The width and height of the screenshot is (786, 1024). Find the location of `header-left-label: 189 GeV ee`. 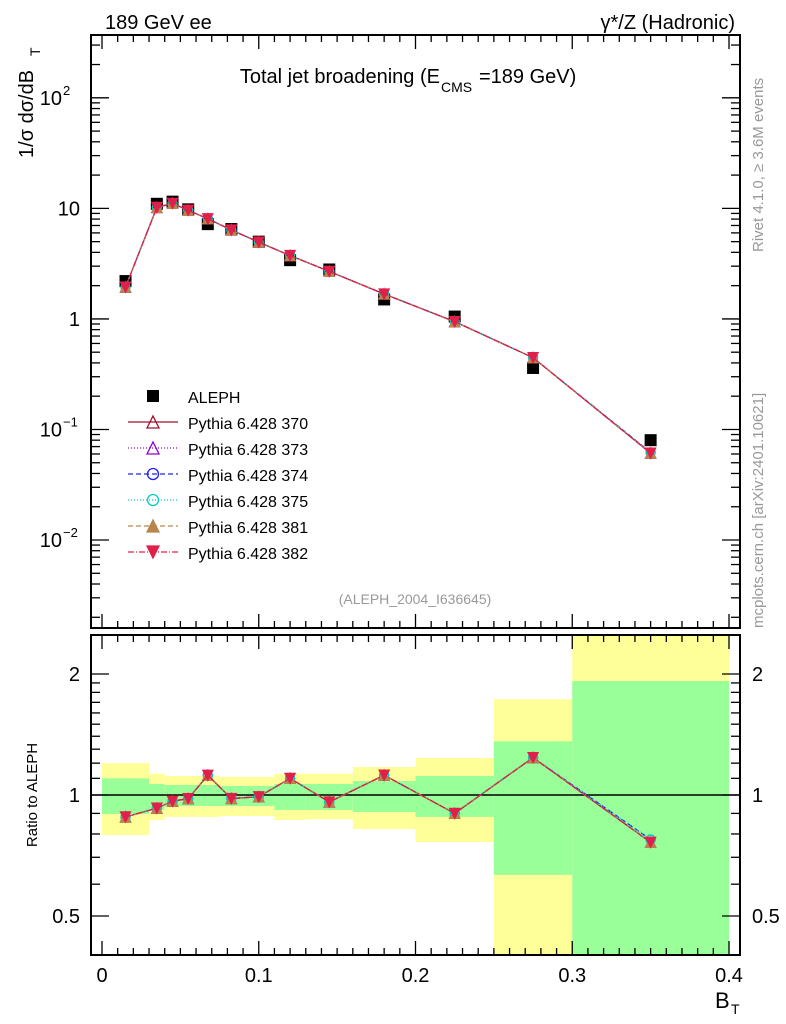

header-left-label: 189 GeV ee is located at coordinates (158, 23).